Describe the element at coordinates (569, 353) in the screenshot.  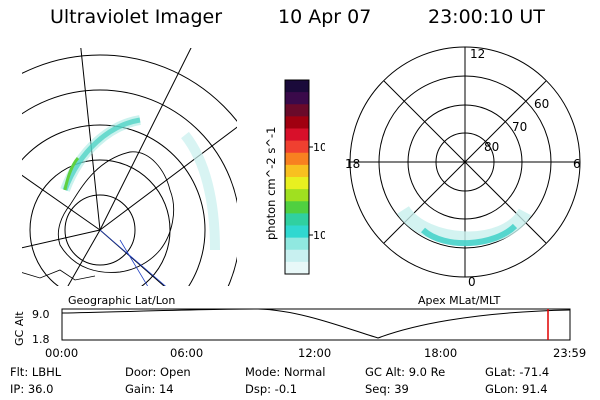
I see `time-tick-2359: 23:59` at that location.